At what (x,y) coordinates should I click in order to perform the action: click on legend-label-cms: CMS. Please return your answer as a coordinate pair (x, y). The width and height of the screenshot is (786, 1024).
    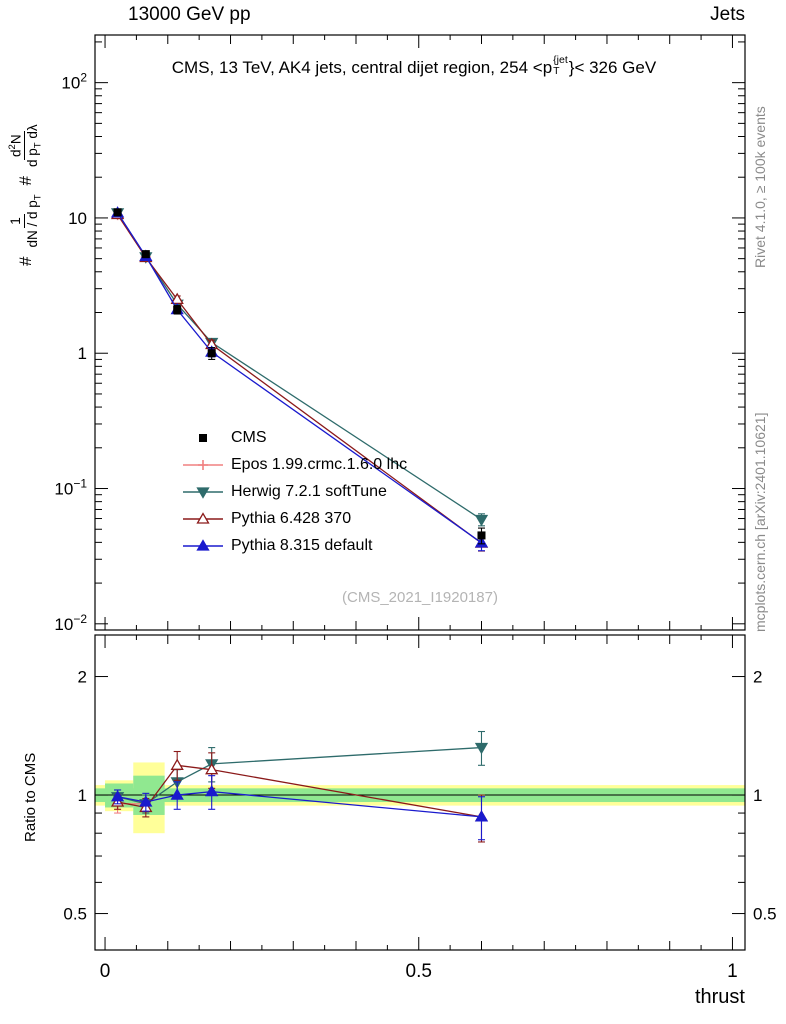
    Looking at the image, I should click on (249, 437).